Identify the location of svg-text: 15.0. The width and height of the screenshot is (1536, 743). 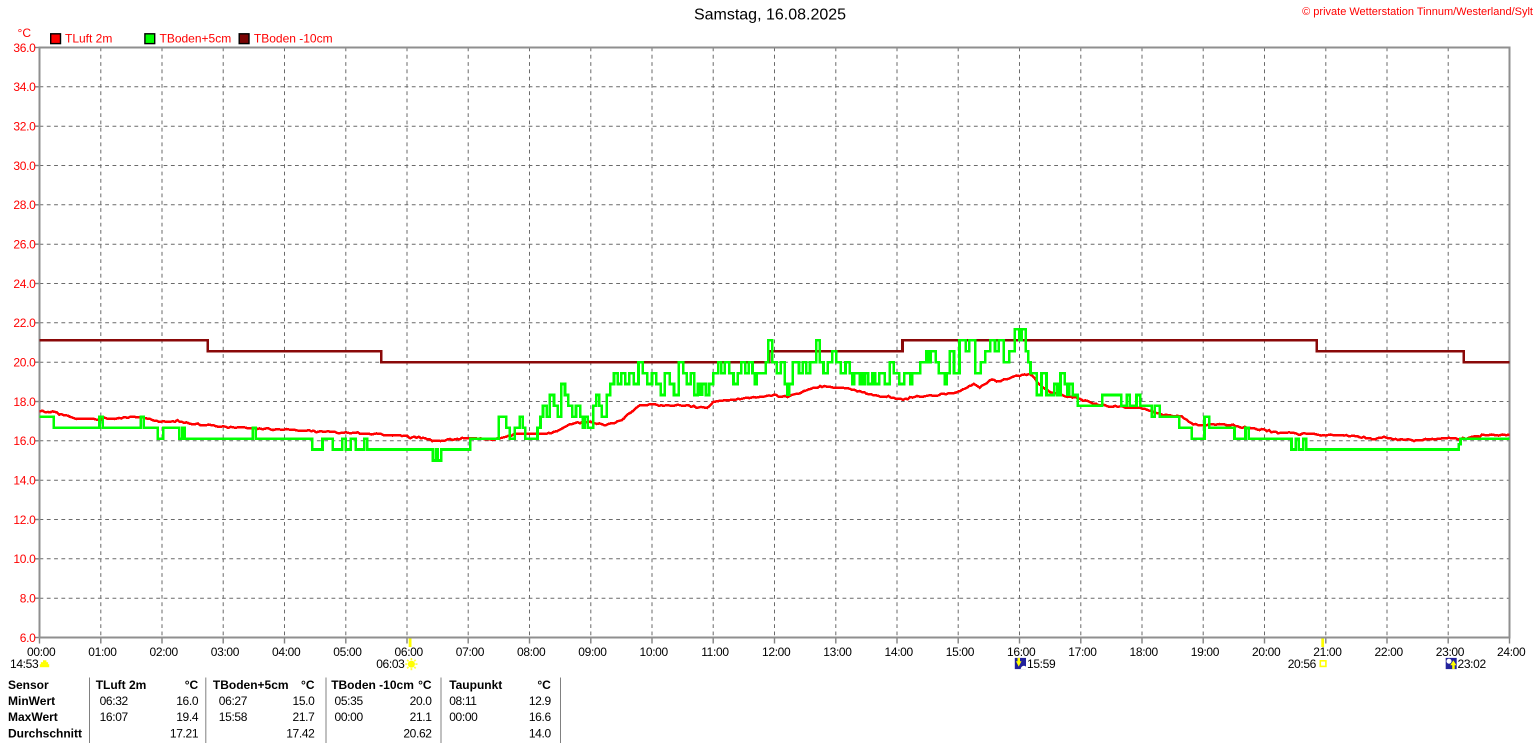
(304, 701).